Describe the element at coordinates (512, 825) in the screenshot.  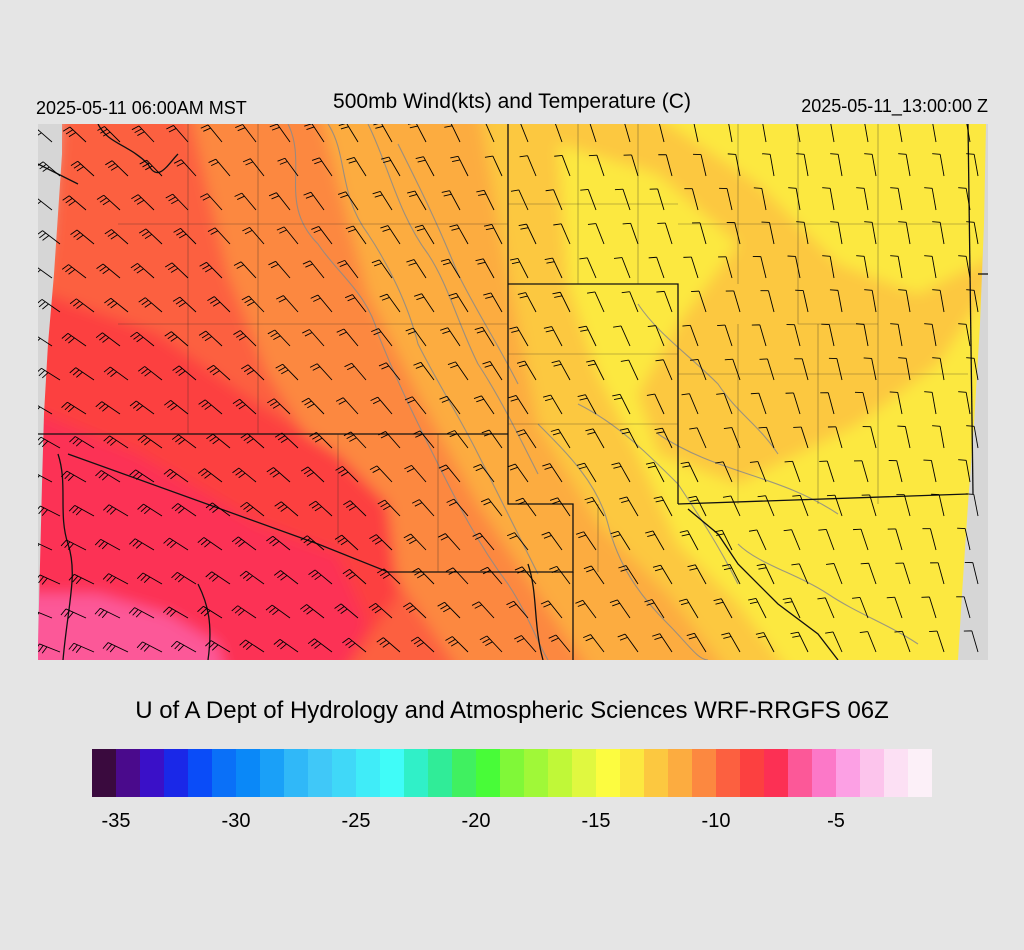
I see `colorbar-tick-labels: -35 -30 -25 -20 -15 -10 -5` at that location.